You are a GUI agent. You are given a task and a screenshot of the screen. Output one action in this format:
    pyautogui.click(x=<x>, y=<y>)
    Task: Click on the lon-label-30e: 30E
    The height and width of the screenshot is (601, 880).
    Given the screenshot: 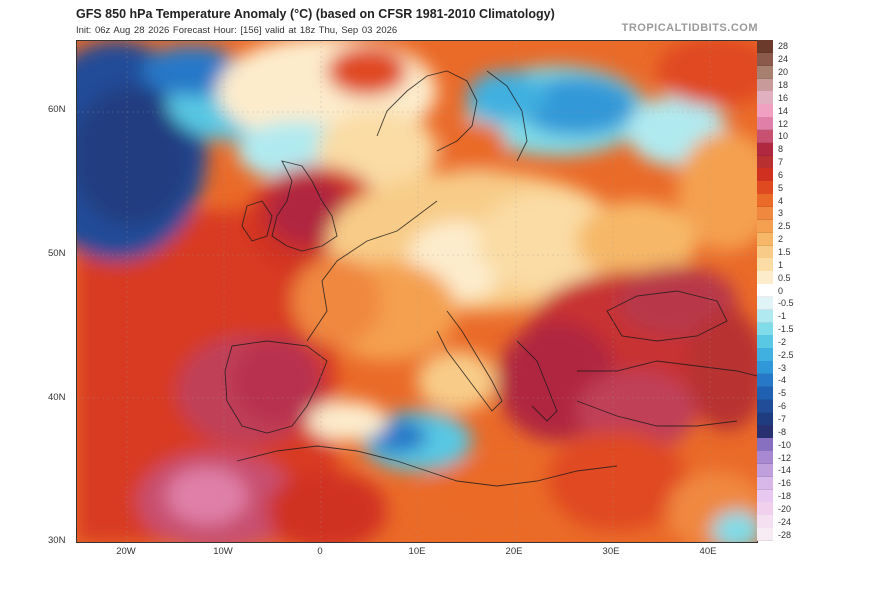 What is the action you would take?
    pyautogui.click(x=611, y=551)
    